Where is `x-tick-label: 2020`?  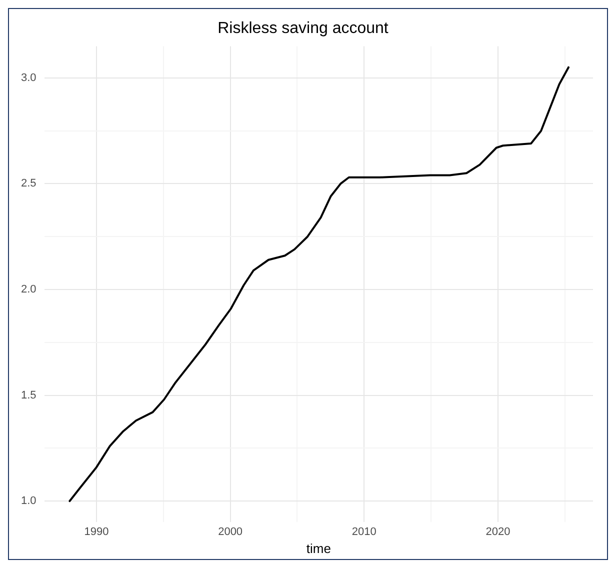 x-tick-label: 2020 is located at coordinates (498, 532).